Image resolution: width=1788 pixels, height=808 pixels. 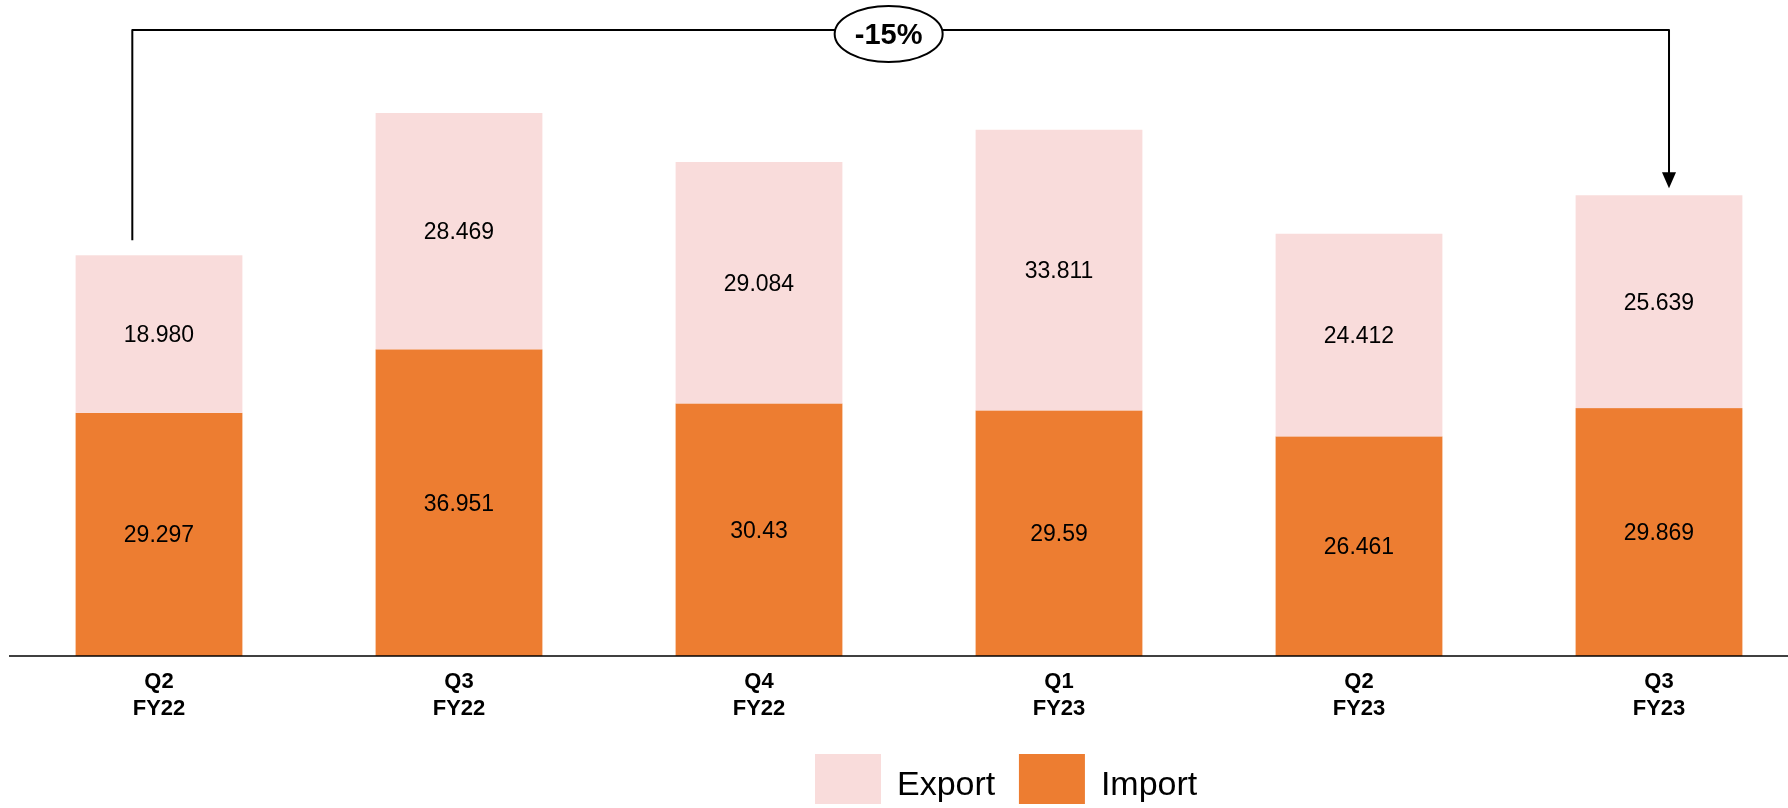 What do you see at coordinates (1359, 694) in the screenshot?
I see `x-tick-label: Q2 FY23` at bounding box center [1359, 694].